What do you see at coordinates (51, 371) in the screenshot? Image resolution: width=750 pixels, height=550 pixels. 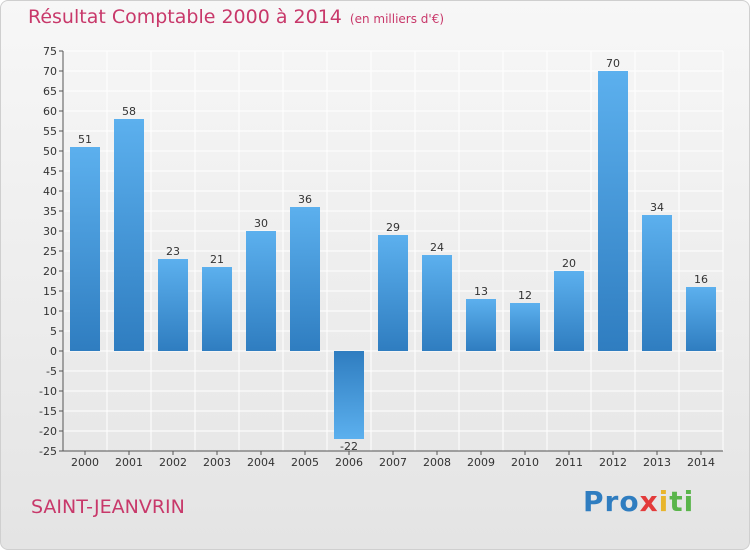 I see `y-tick-label: -5` at bounding box center [51, 371].